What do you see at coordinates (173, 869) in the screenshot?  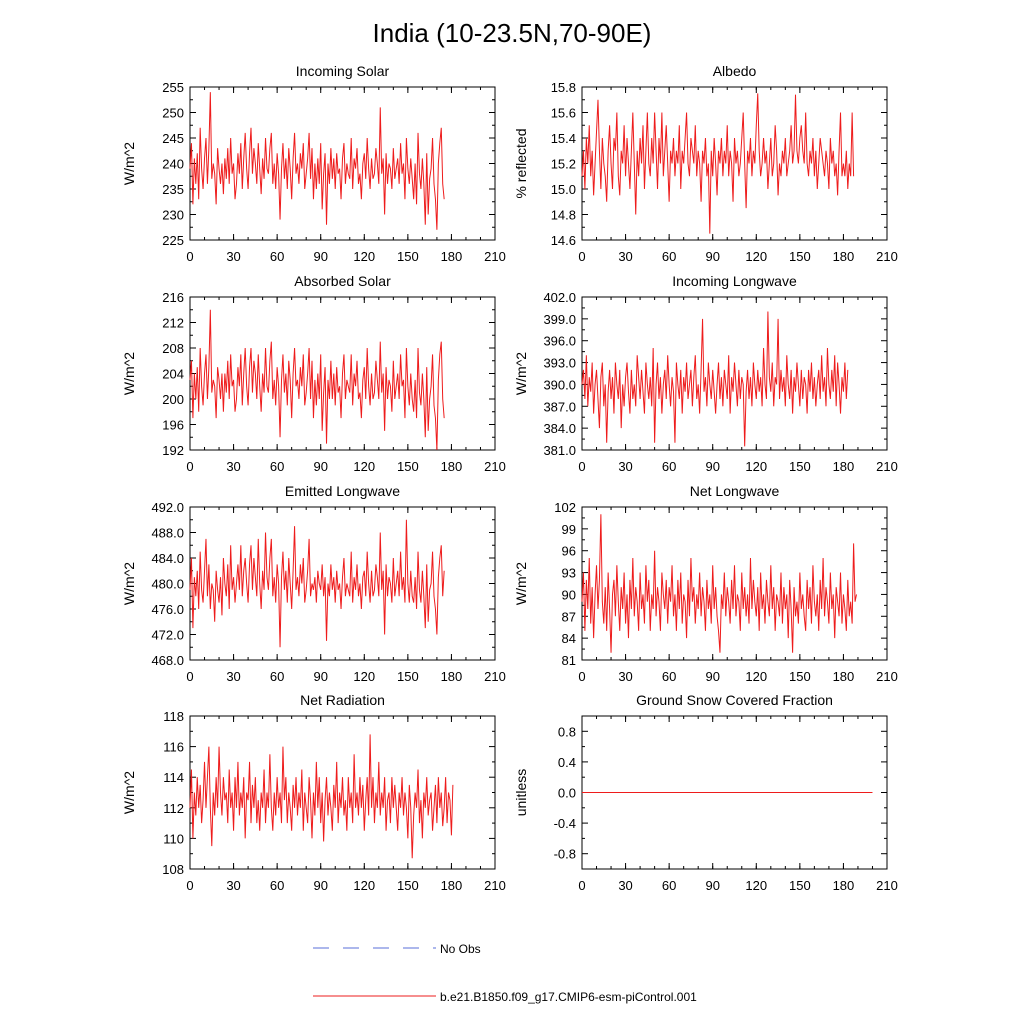 I see `y-tick-label: 108` at bounding box center [173, 869].